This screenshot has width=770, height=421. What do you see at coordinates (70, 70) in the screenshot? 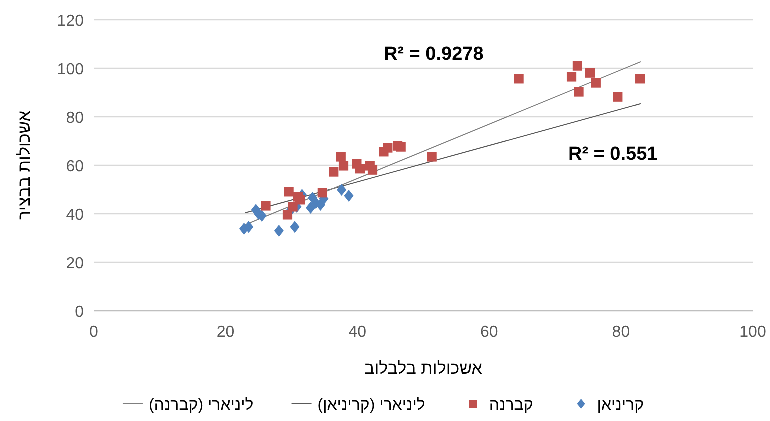
I see `y-tick-label: 100` at bounding box center [70, 70].